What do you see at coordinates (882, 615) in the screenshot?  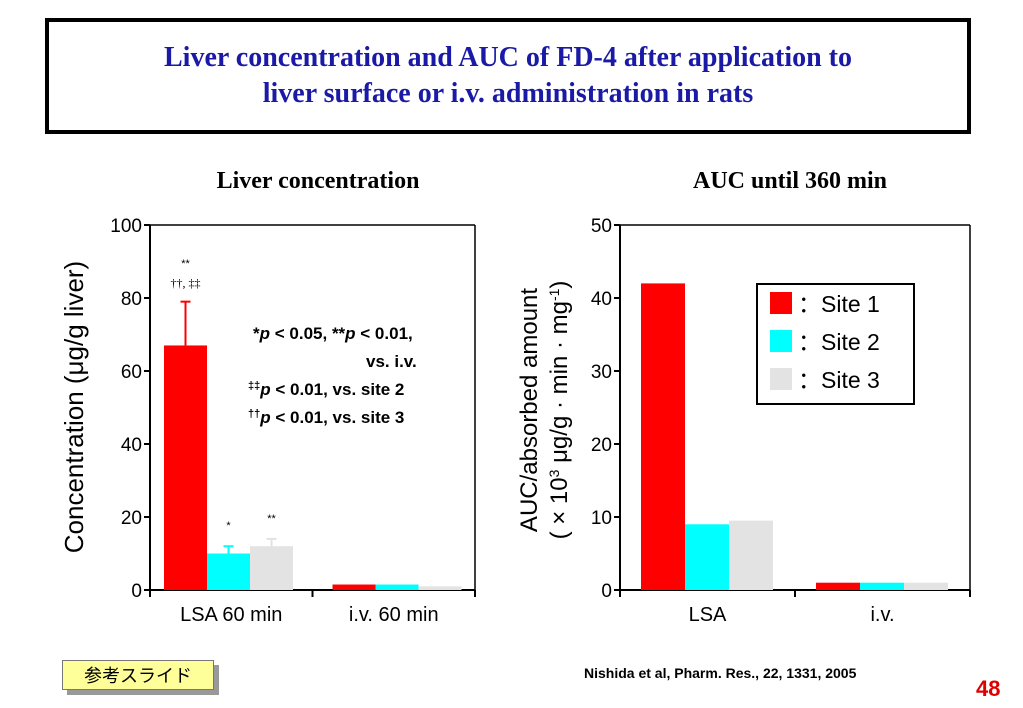 I see `x-tick-label-1: i.v.` at bounding box center [882, 615].